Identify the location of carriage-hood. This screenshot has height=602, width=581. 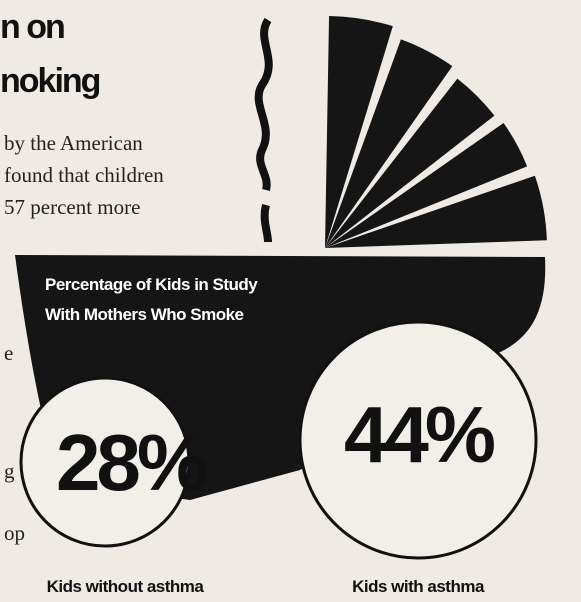
(436, 132).